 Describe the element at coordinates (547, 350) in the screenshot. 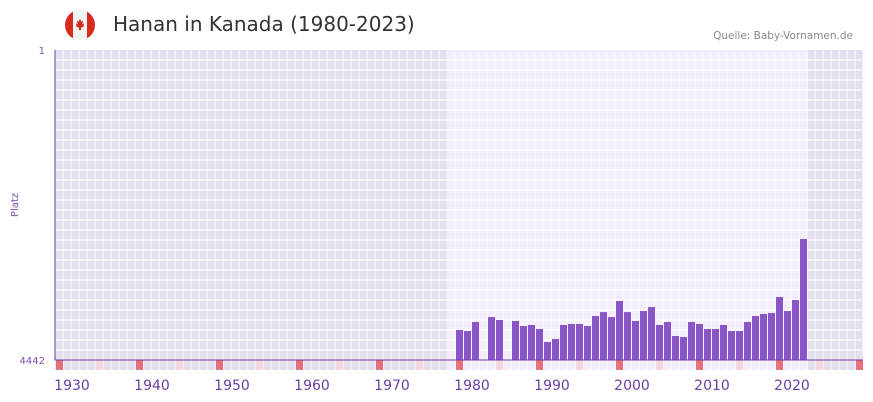

I see `bar-1991` at that location.